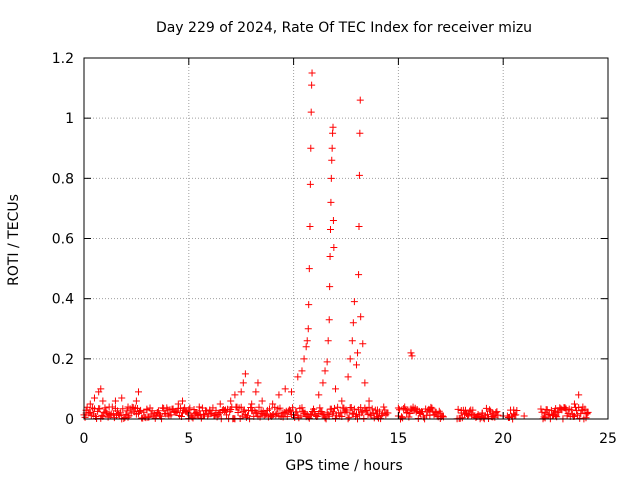 This screenshot has width=640, height=480. I want to click on x-tick-label: 25, so click(608, 439).